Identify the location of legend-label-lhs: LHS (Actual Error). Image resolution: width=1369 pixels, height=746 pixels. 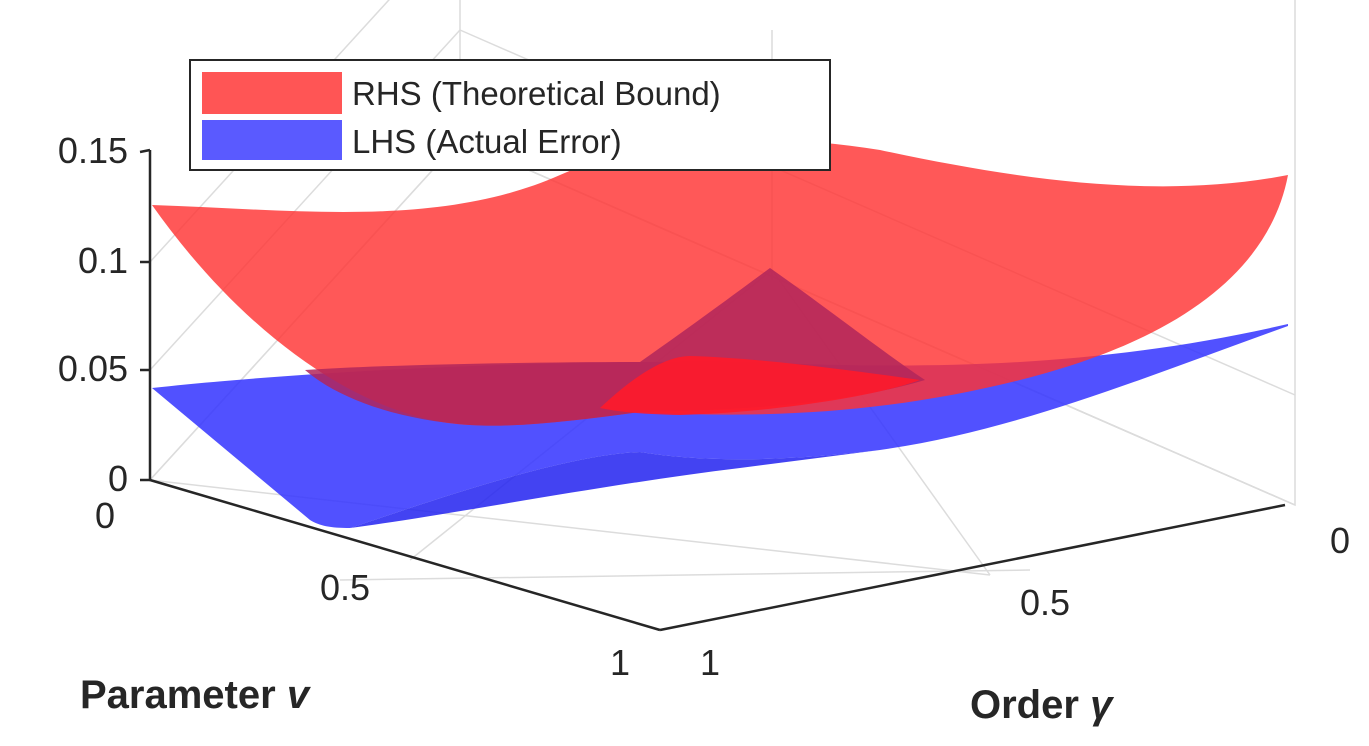
(487, 141).